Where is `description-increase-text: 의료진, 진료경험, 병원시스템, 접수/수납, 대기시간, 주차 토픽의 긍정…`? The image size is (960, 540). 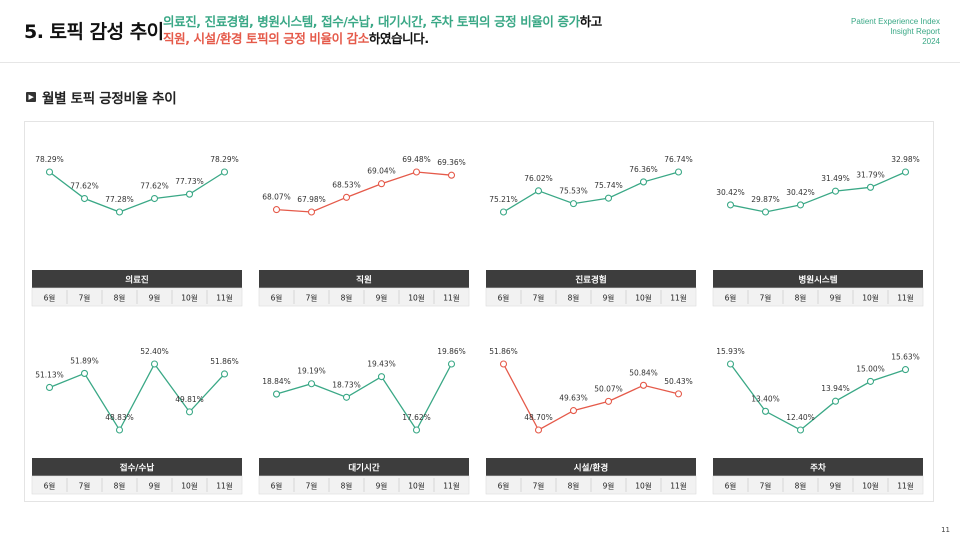 description-increase-text: 의료진, 진료경험, 병원시스템, 접수/수납, 대기시간, 주차 토픽의 긍정… is located at coordinates (371, 21).